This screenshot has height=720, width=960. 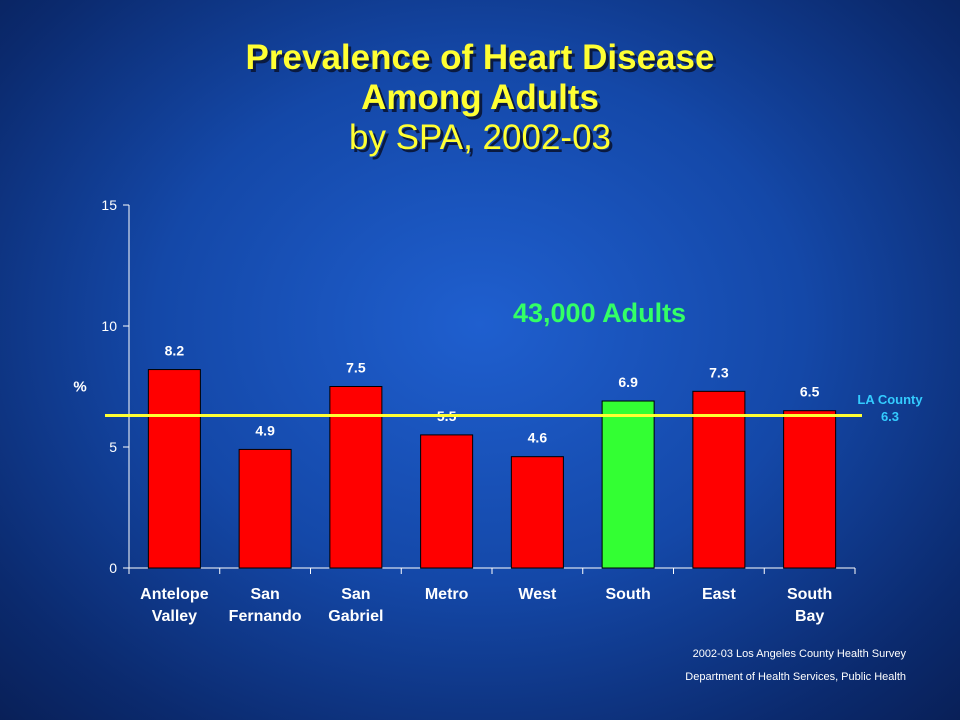 I want to click on la-county-value: 6.3, so click(x=890, y=416).